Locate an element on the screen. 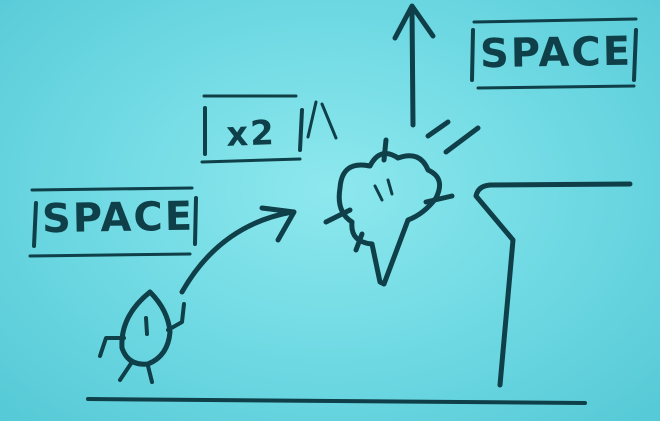 The width and height of the screenshot is (660, 421). x2-key-frame is located at coordinates (252, 129).